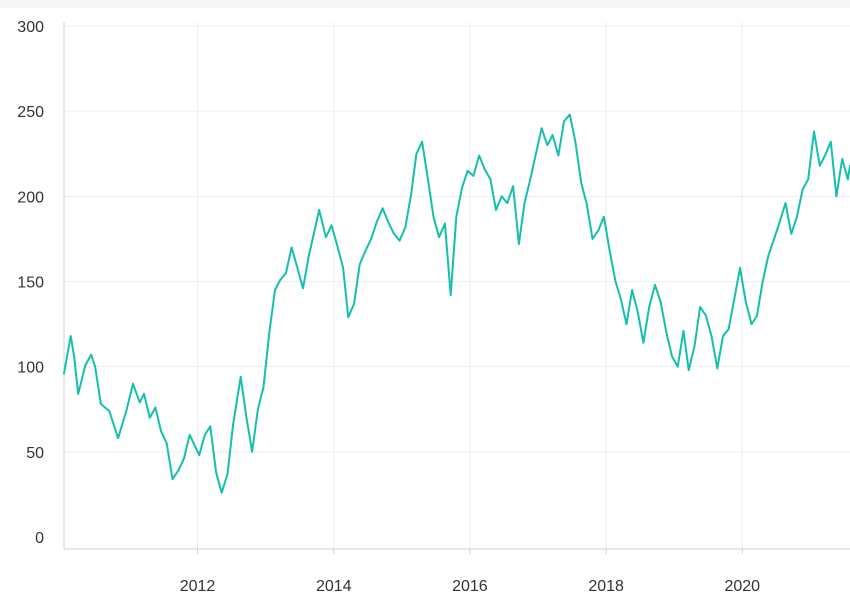  I want to click on y-axis-labels: 0 50 100 150 200 250 300, so click(30, 283).